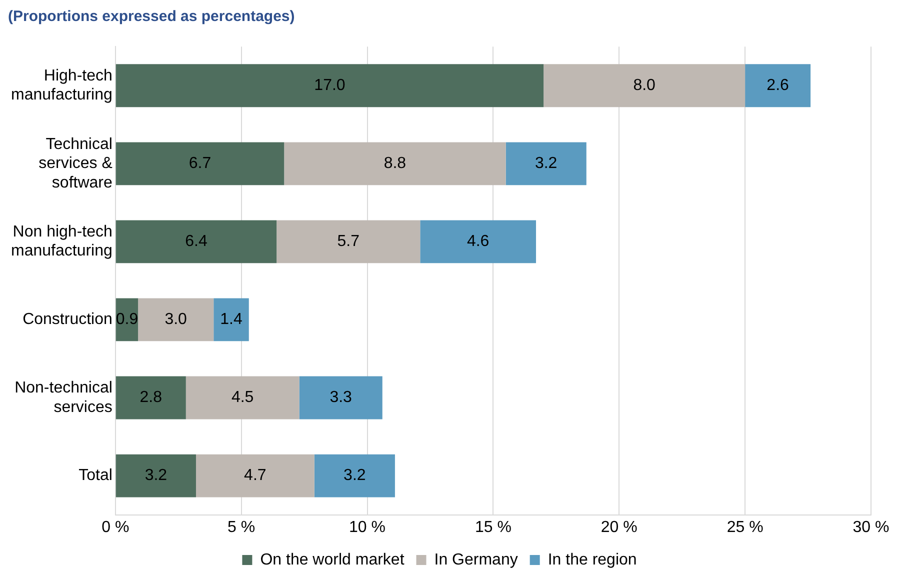 This screenshot has width=901, height=578. What do you see at coordinates (367, 527) in the screenshot?
I see `x-tick-label: 10 %` at bounding box center [367, 527].